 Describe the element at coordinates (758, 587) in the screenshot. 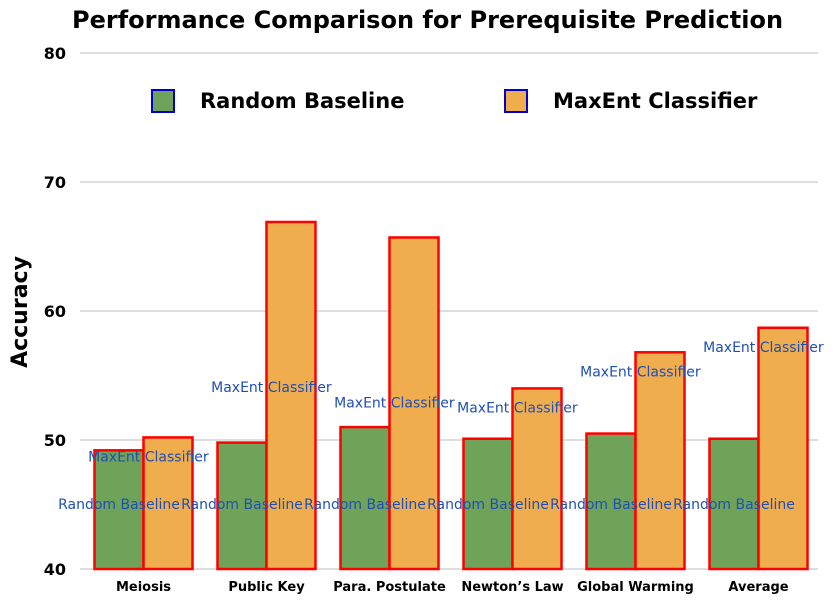

I see `x-tick-label: Average` at that location.